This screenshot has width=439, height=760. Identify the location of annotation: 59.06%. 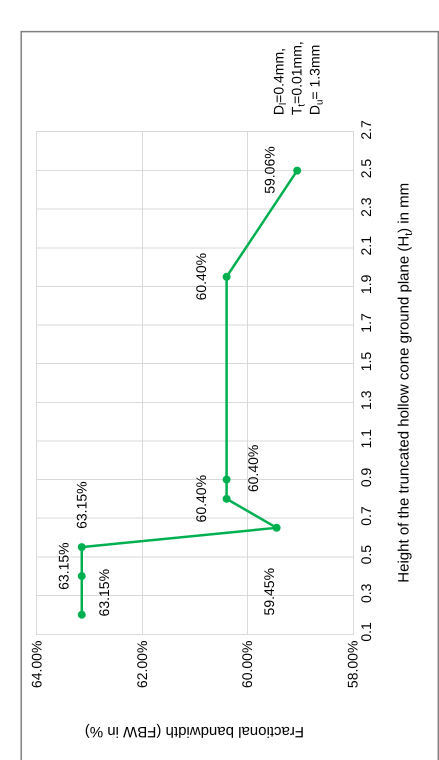
(270, 170).